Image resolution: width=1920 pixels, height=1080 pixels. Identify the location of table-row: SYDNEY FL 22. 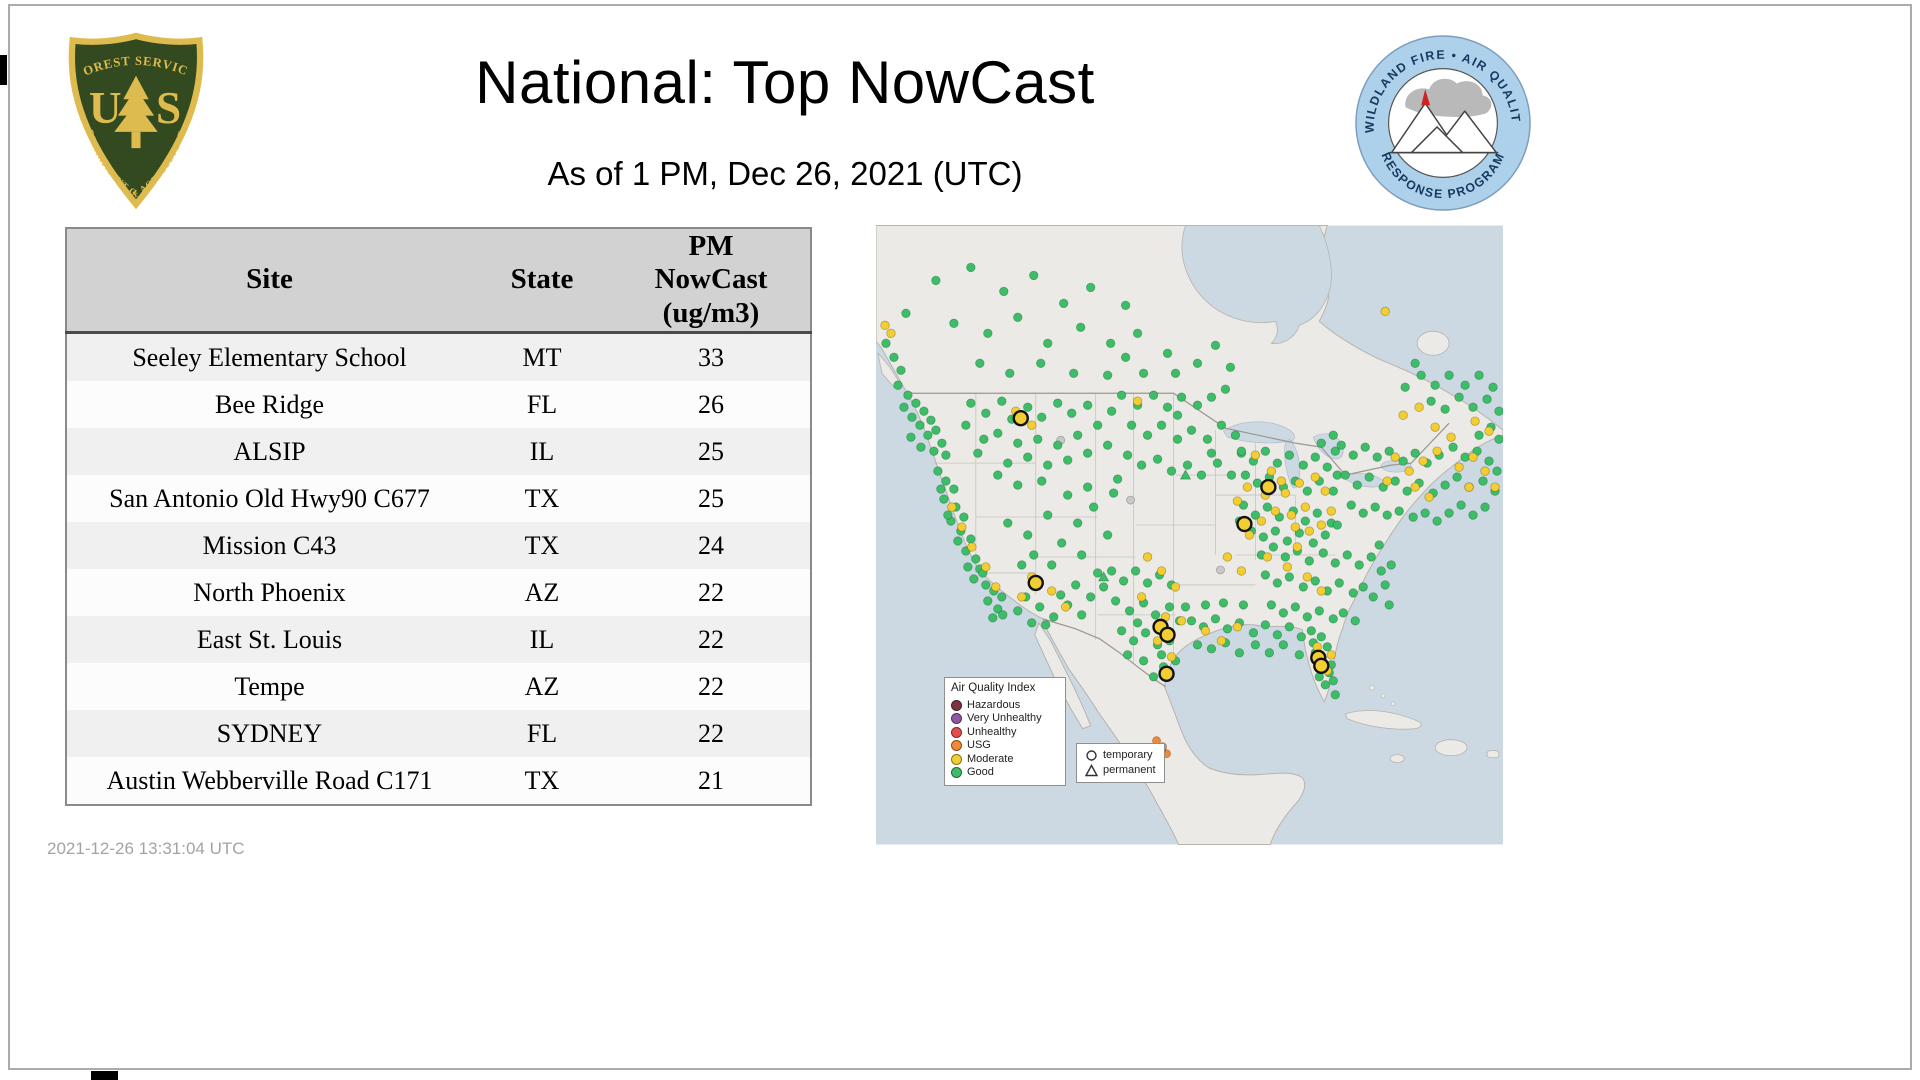
(438, 734).